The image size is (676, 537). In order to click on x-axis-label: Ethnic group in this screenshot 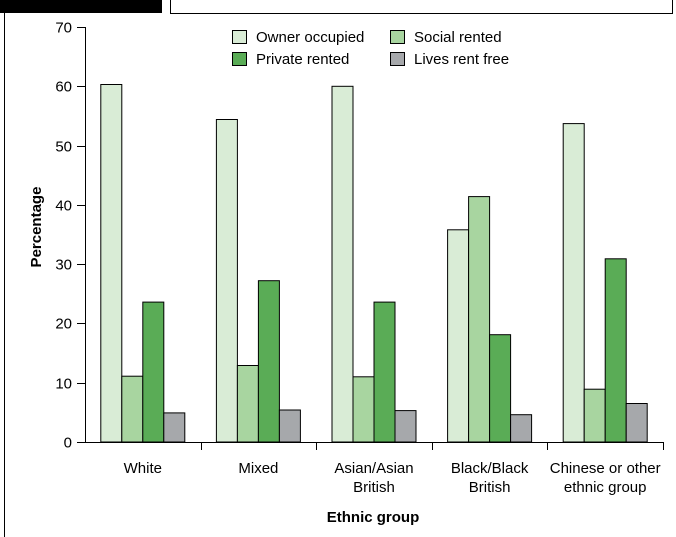, I will do `click(373, 517)`.